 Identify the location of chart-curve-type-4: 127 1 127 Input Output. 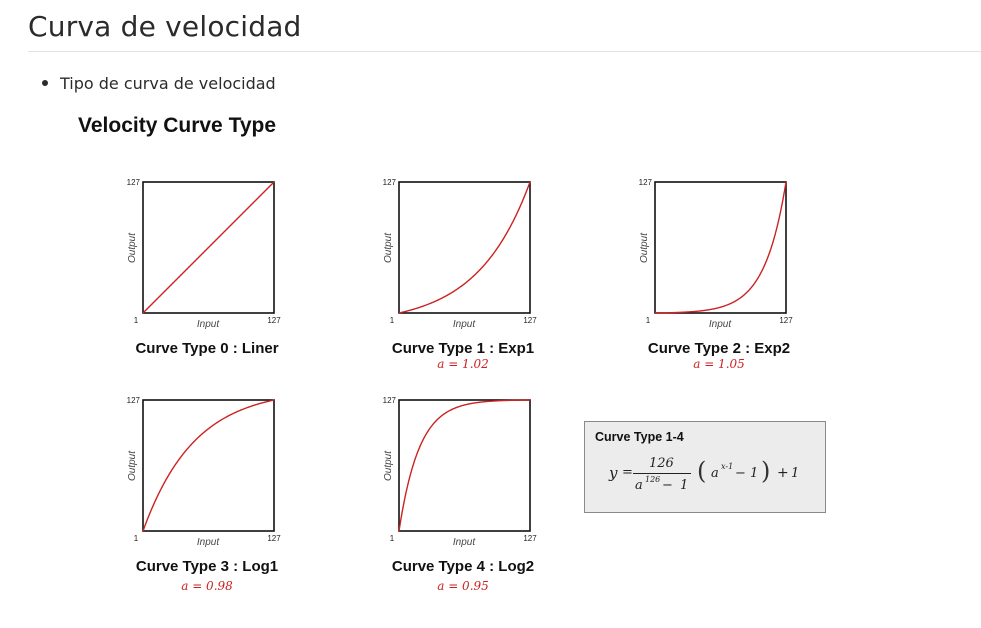
(459, 471).